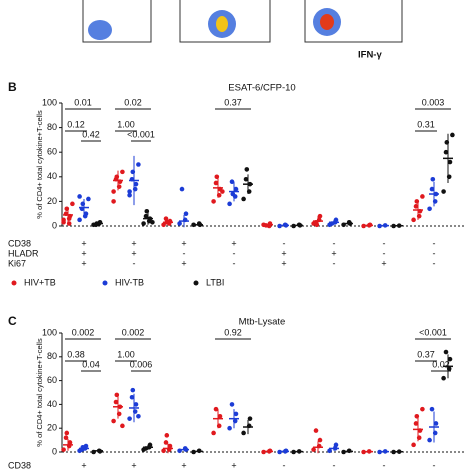  Describe the element at coordinates (433, 102) in the screenshot. I see `p-value: 0.003` at that location.